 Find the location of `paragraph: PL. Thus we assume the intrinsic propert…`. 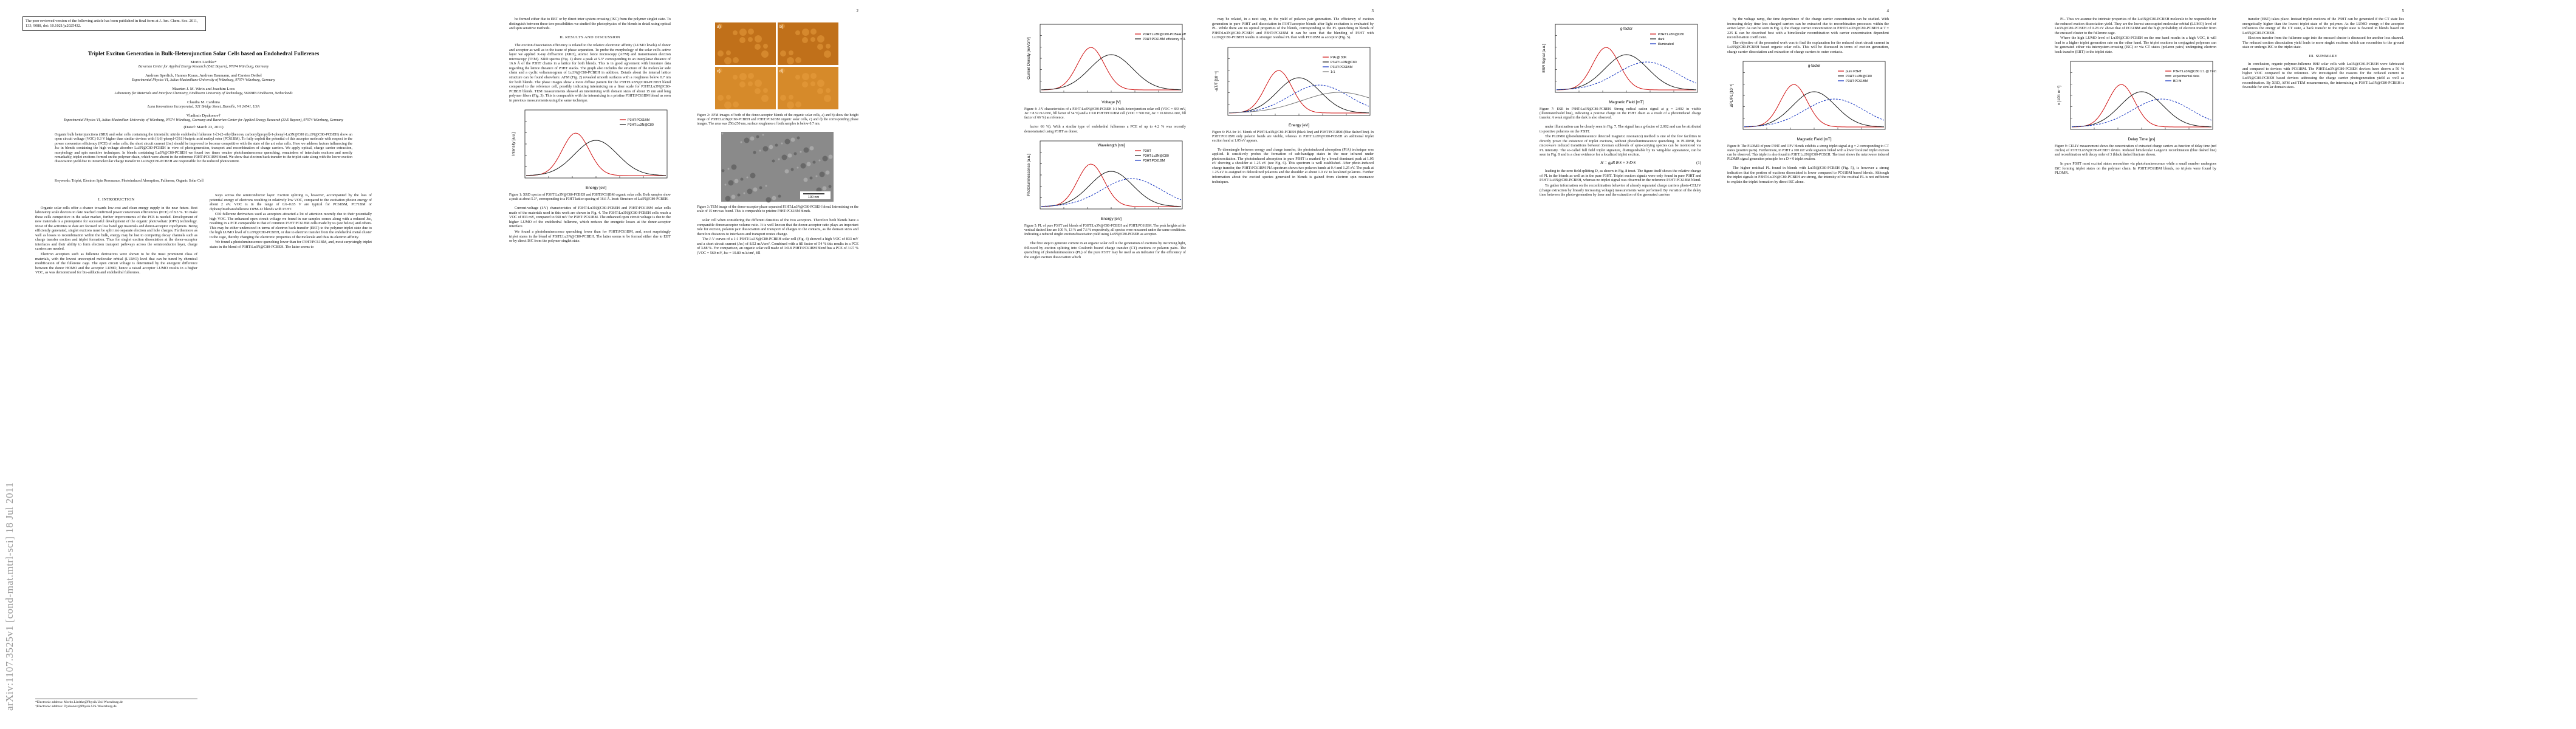

paragraph: PL. Thus we assume the intrinsic propert… is located at coordinates (2135, 26).